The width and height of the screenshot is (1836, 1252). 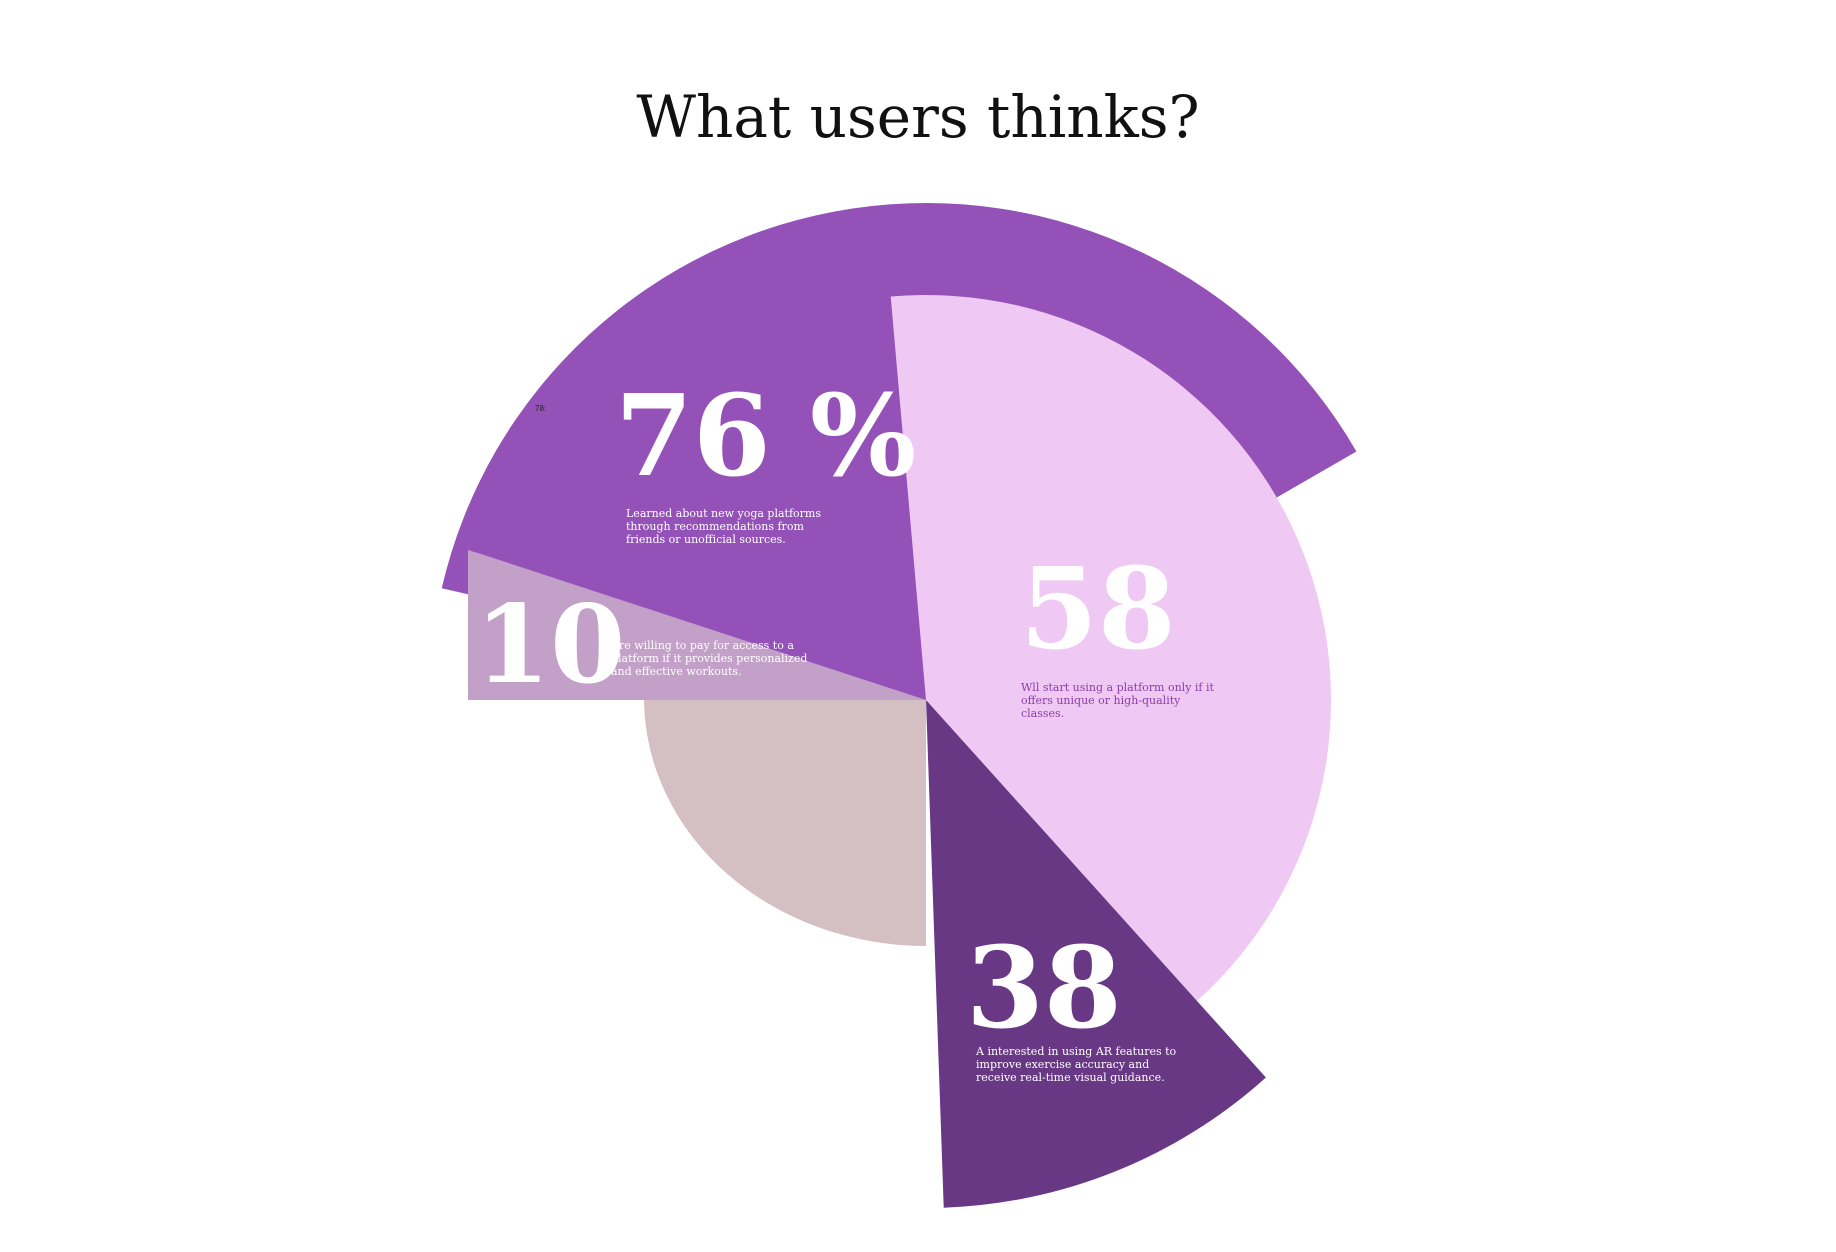 I want to click on value-label-58: 58, so click(x=1098, y=609).